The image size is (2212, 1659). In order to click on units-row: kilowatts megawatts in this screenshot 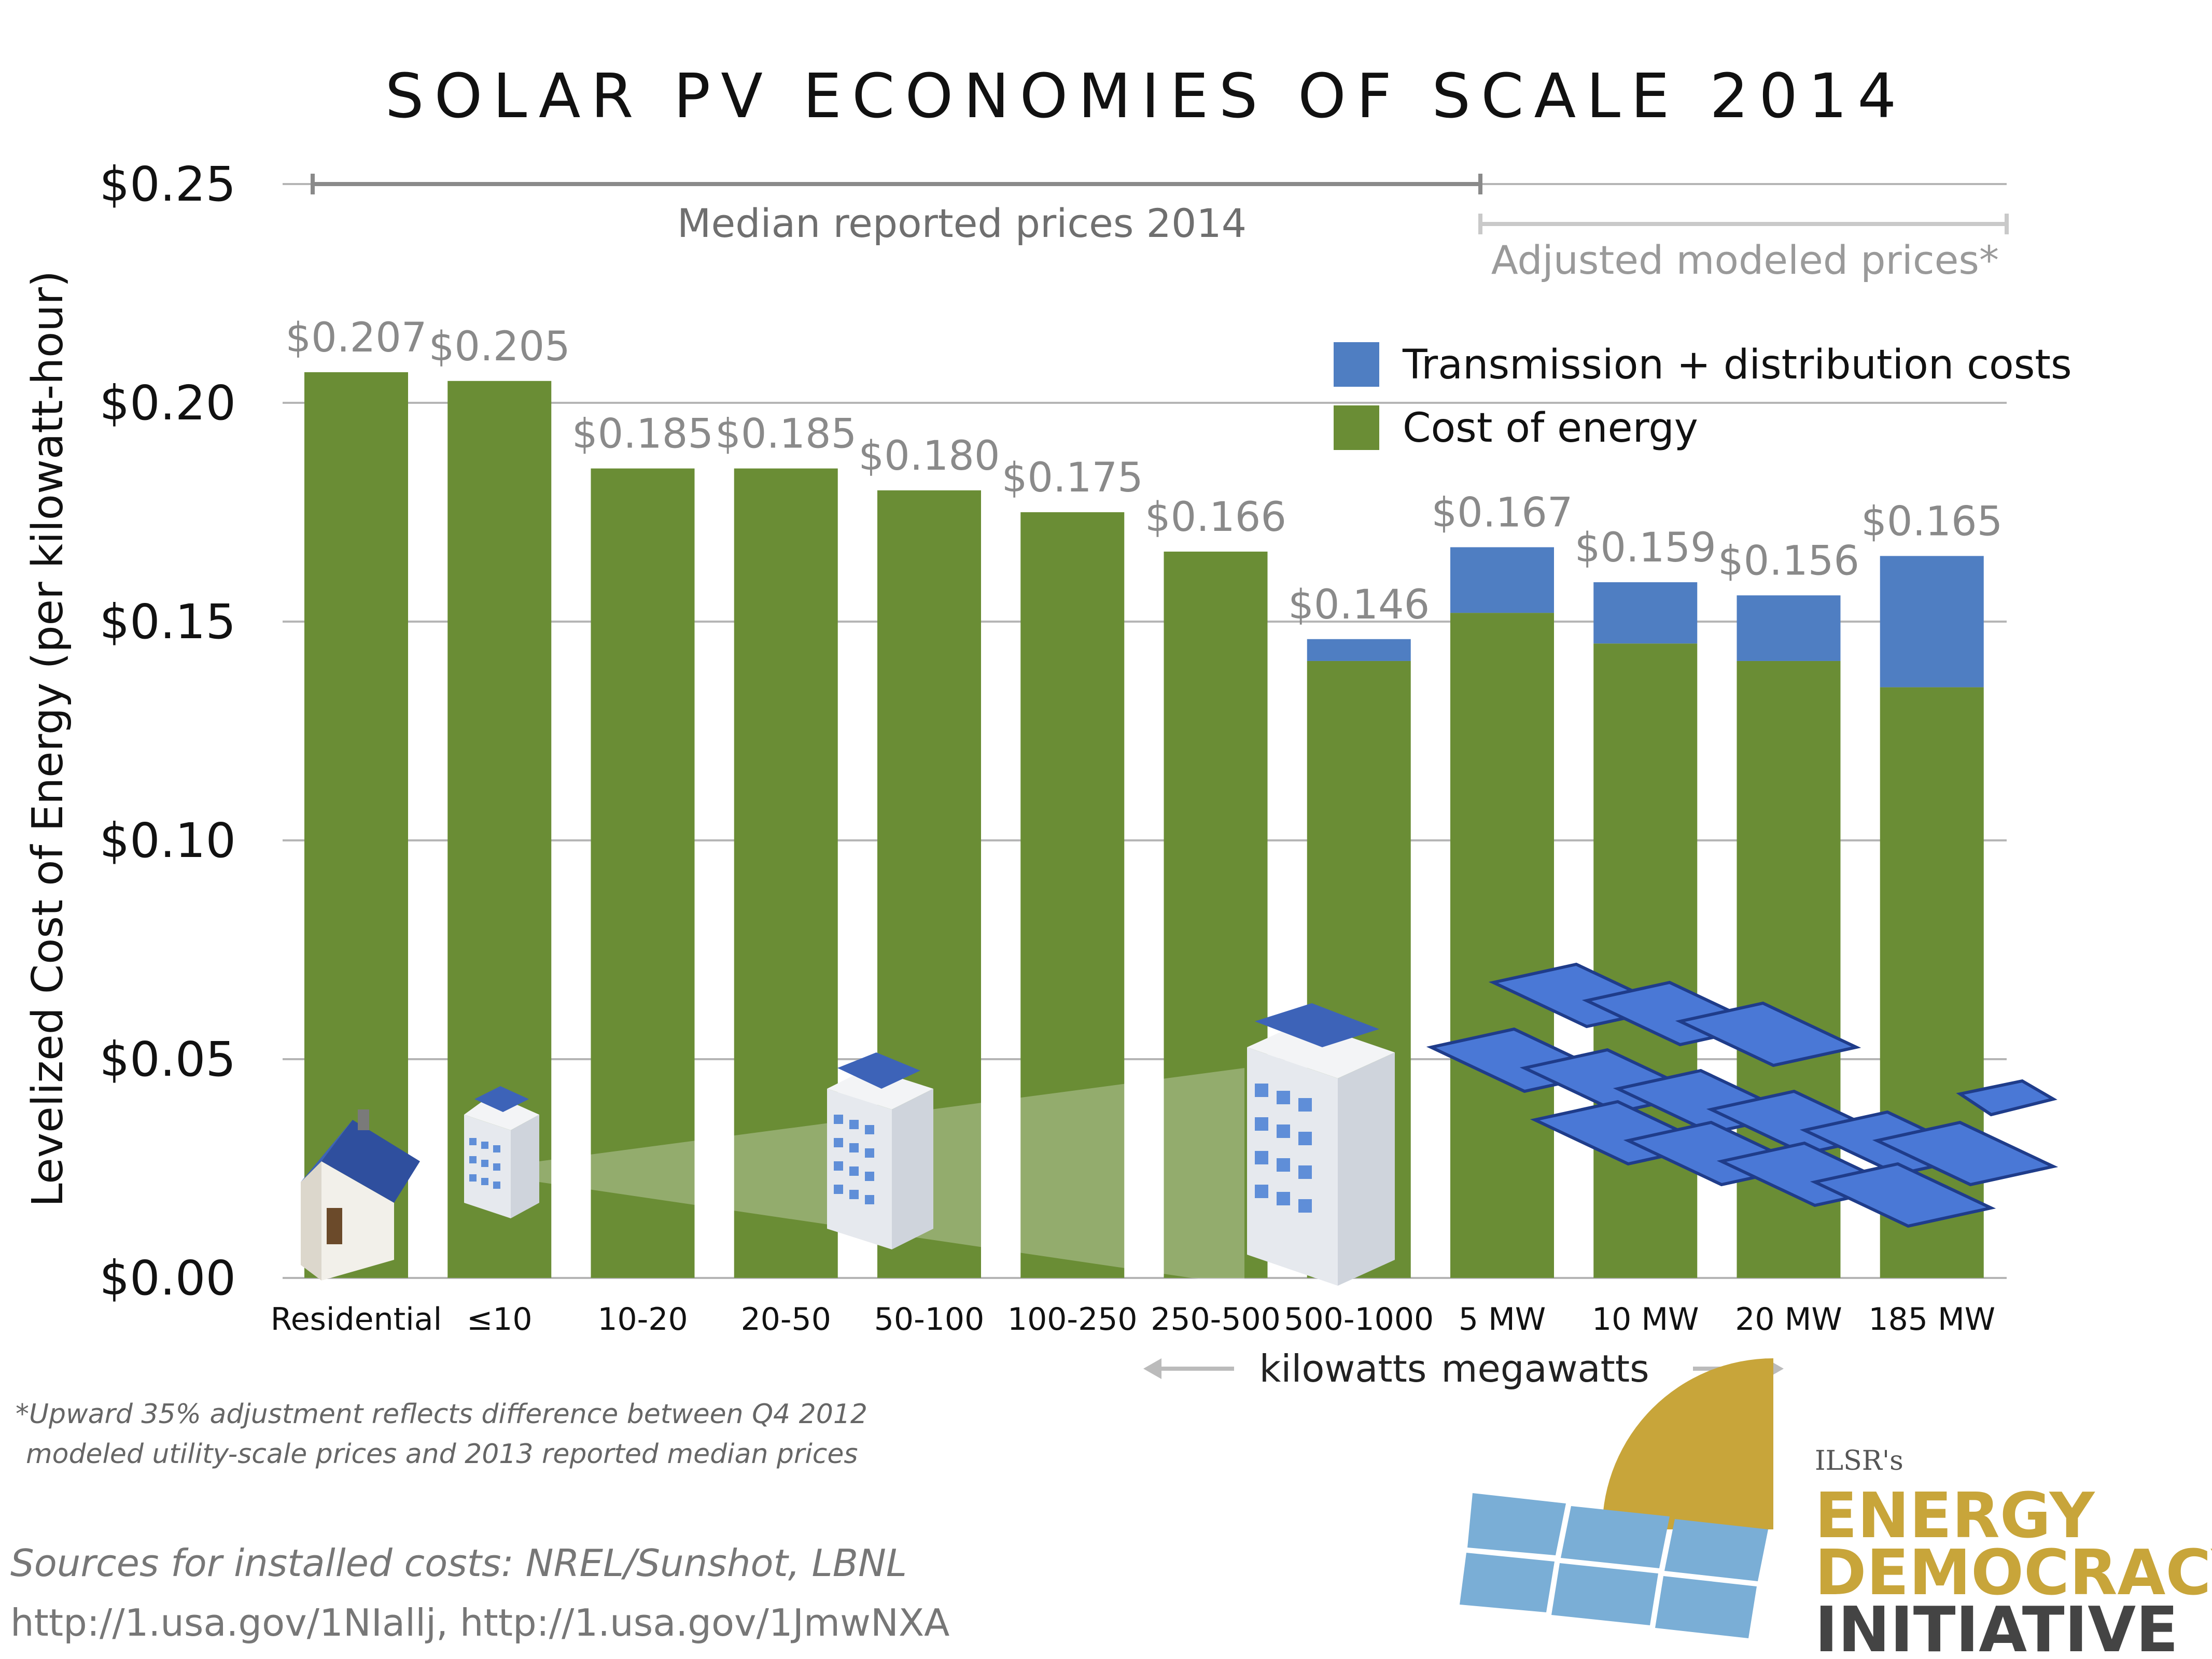, I will do `click(1463, 1368)`.